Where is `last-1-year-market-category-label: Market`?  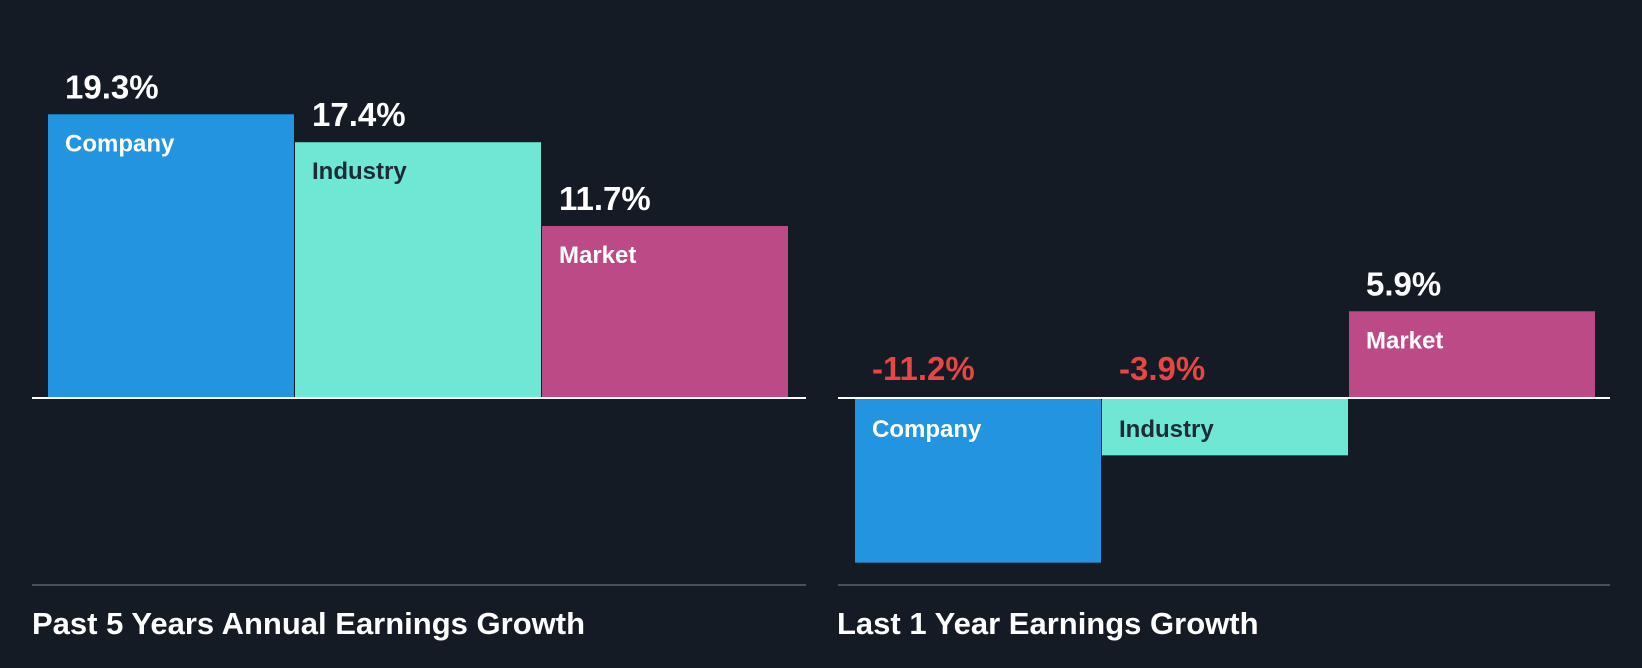
last-1-year-market-category-label: Market is located at coordinates (1404, 340).